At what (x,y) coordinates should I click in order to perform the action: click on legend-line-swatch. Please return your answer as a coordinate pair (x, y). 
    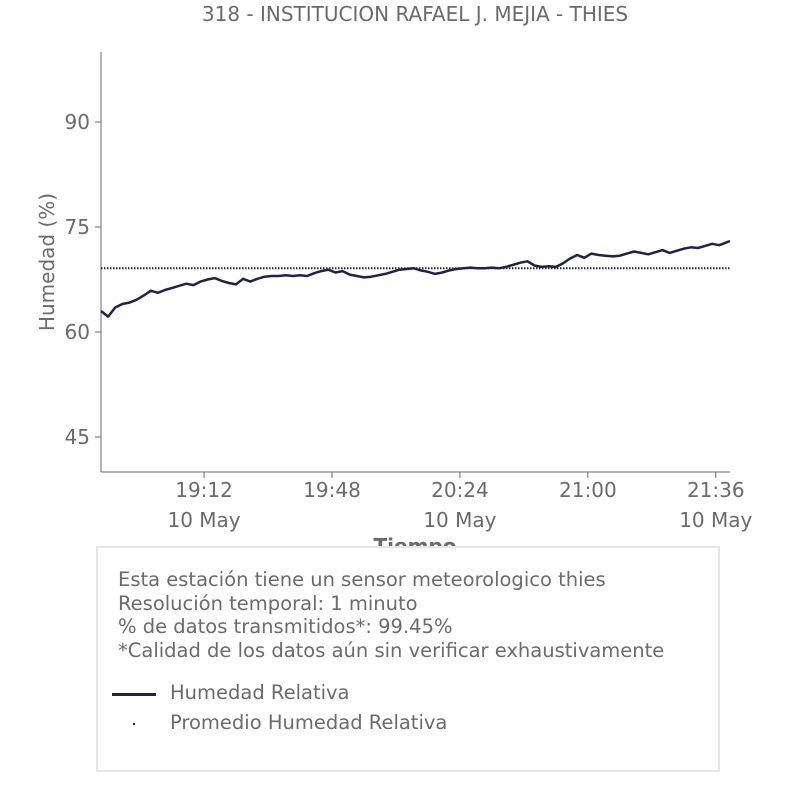
    Looking at the image, I should click on (134, 694).